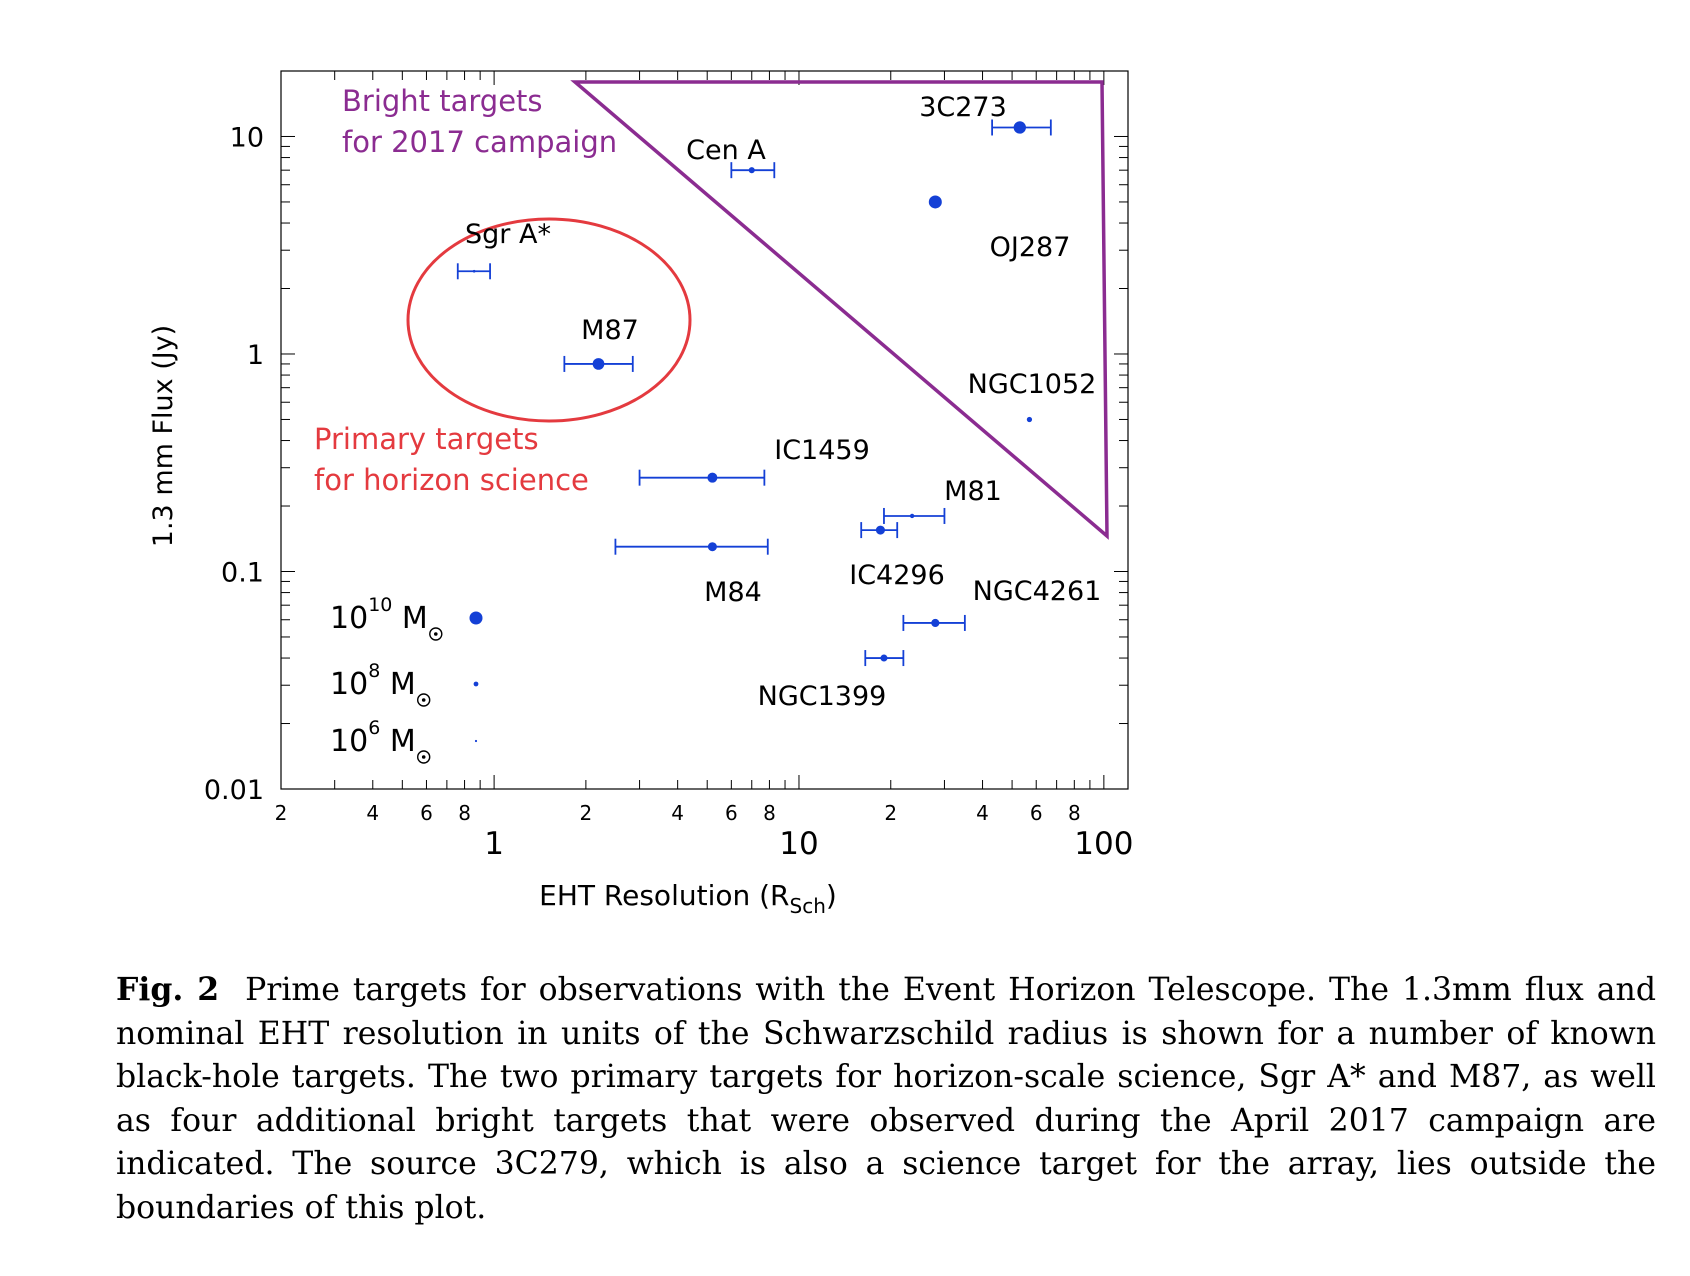  I want to click on y-tick-label: 10, so click(247, 137).